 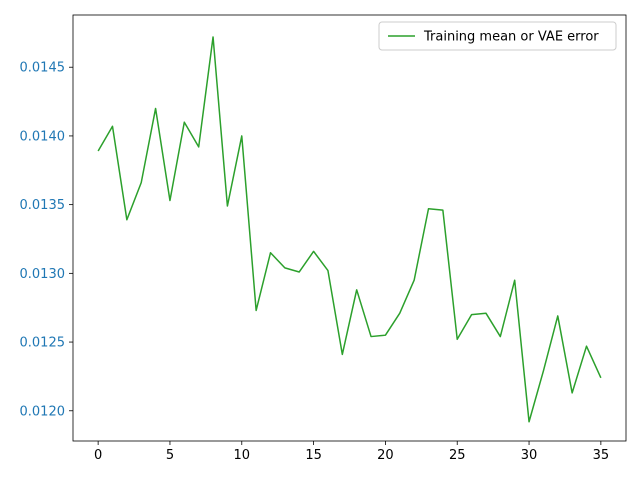 I want to click on x-tick-label: 25, so click(x=457, y=455).